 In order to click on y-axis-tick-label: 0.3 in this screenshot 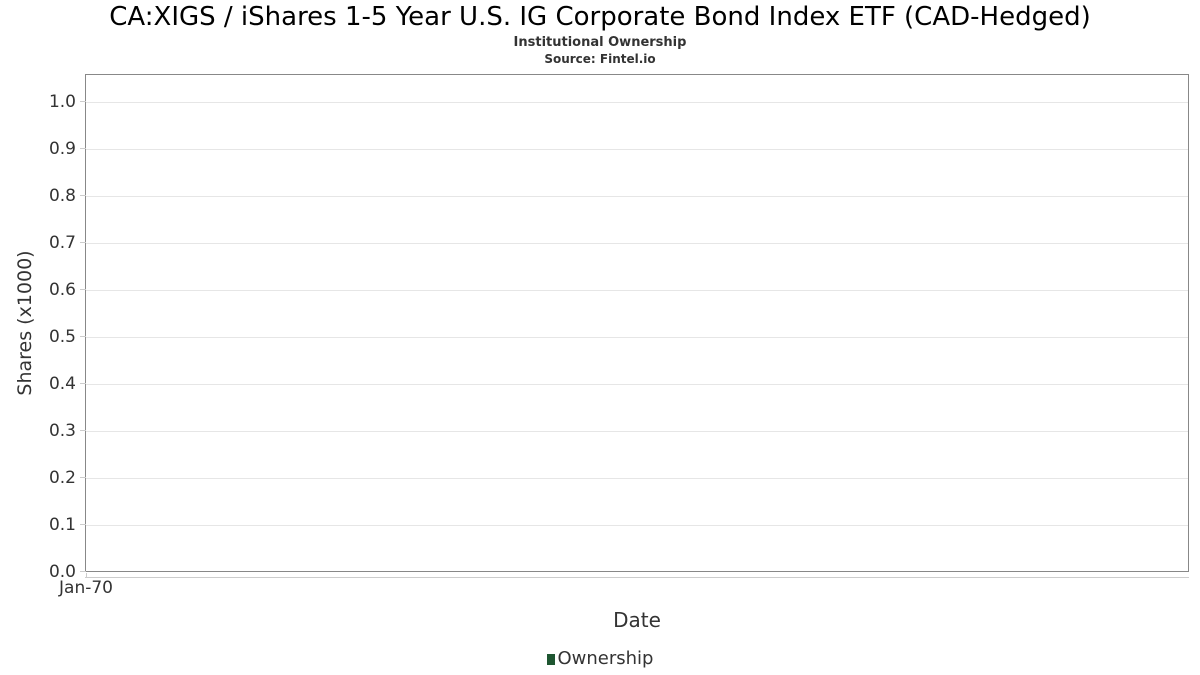, I will do `click(62, 431)`.